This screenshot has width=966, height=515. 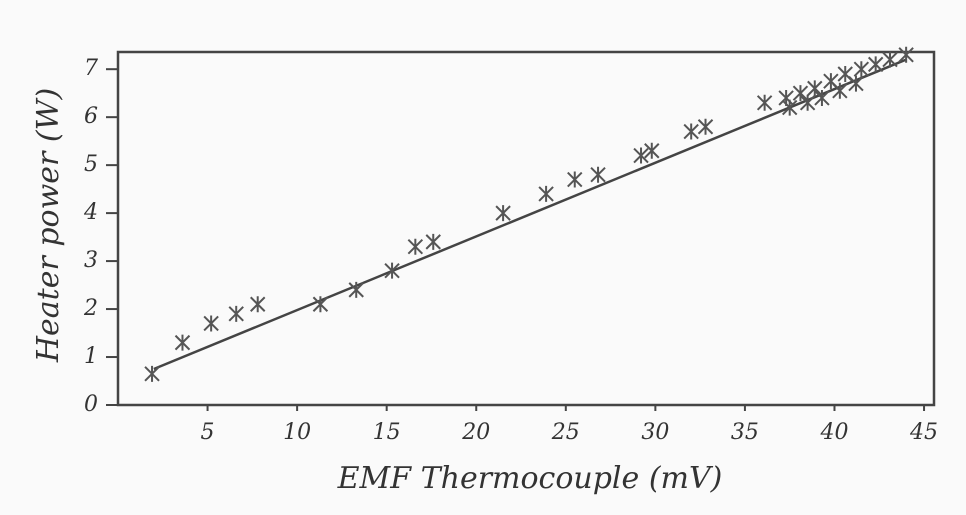 I want to click on x-tick-label: 30, so click(x=655, y=432).